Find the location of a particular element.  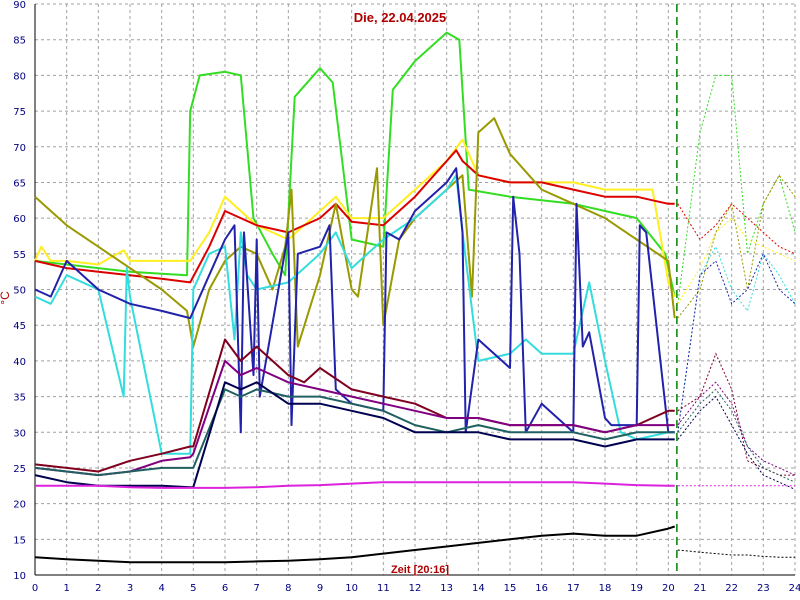

y-tick-label: 20 is located at coordinates (19, 505).